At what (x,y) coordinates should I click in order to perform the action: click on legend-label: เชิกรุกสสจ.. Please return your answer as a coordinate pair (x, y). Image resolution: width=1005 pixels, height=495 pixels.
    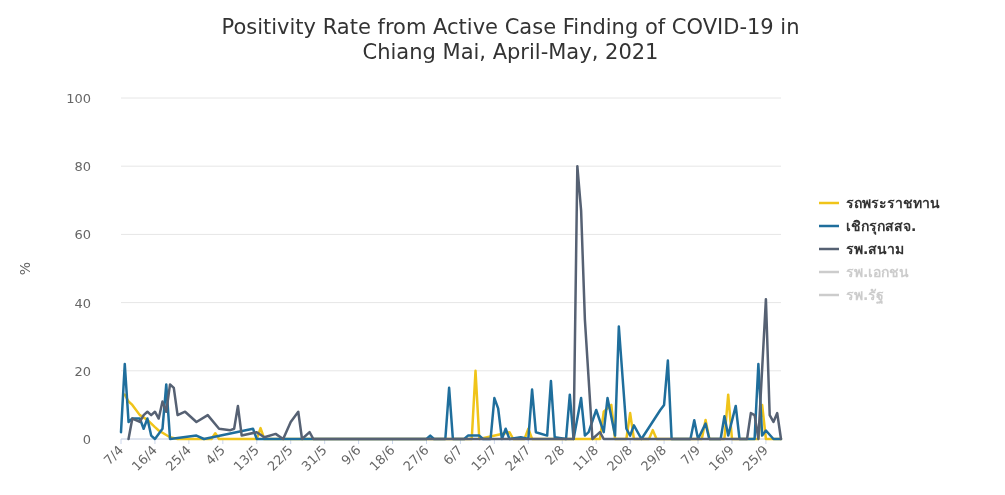
    Looking at the image, I should click on (881, 226).